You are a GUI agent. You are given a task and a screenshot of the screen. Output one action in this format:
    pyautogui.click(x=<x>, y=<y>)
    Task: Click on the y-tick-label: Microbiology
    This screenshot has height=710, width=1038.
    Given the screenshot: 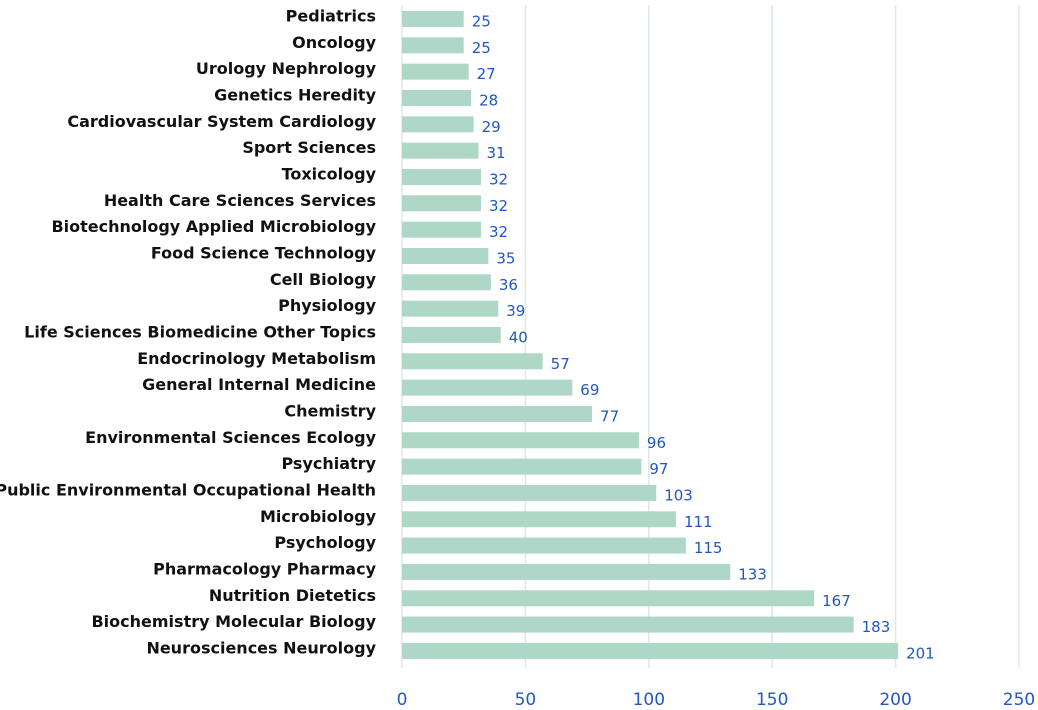 What is the action you would take?
    pyautogui.click(x=318, y=516)
    